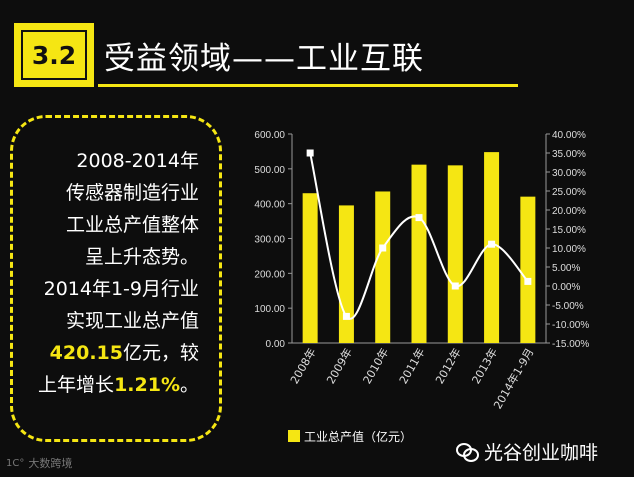 This screenshot has height=477, width=634. I want to click on callout-line-7: 420.15亿元，较, so click(124, 353).